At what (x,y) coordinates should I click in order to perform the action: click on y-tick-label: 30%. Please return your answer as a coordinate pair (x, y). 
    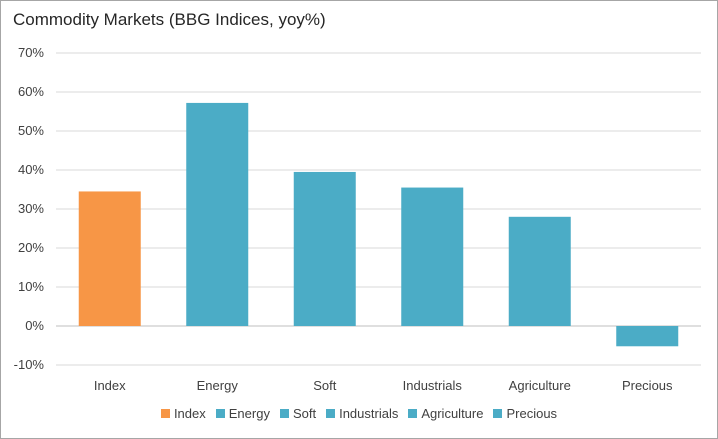
    Looking at the image, I should click on (31, 208).